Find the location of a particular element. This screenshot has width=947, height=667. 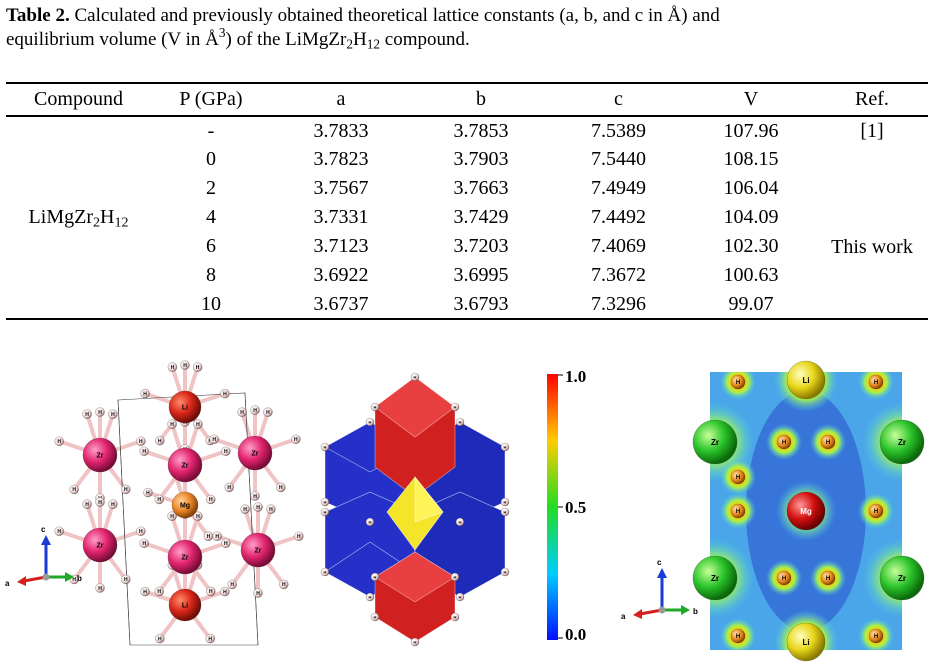

axis-c-label: c is located at coordinates (43, 529).